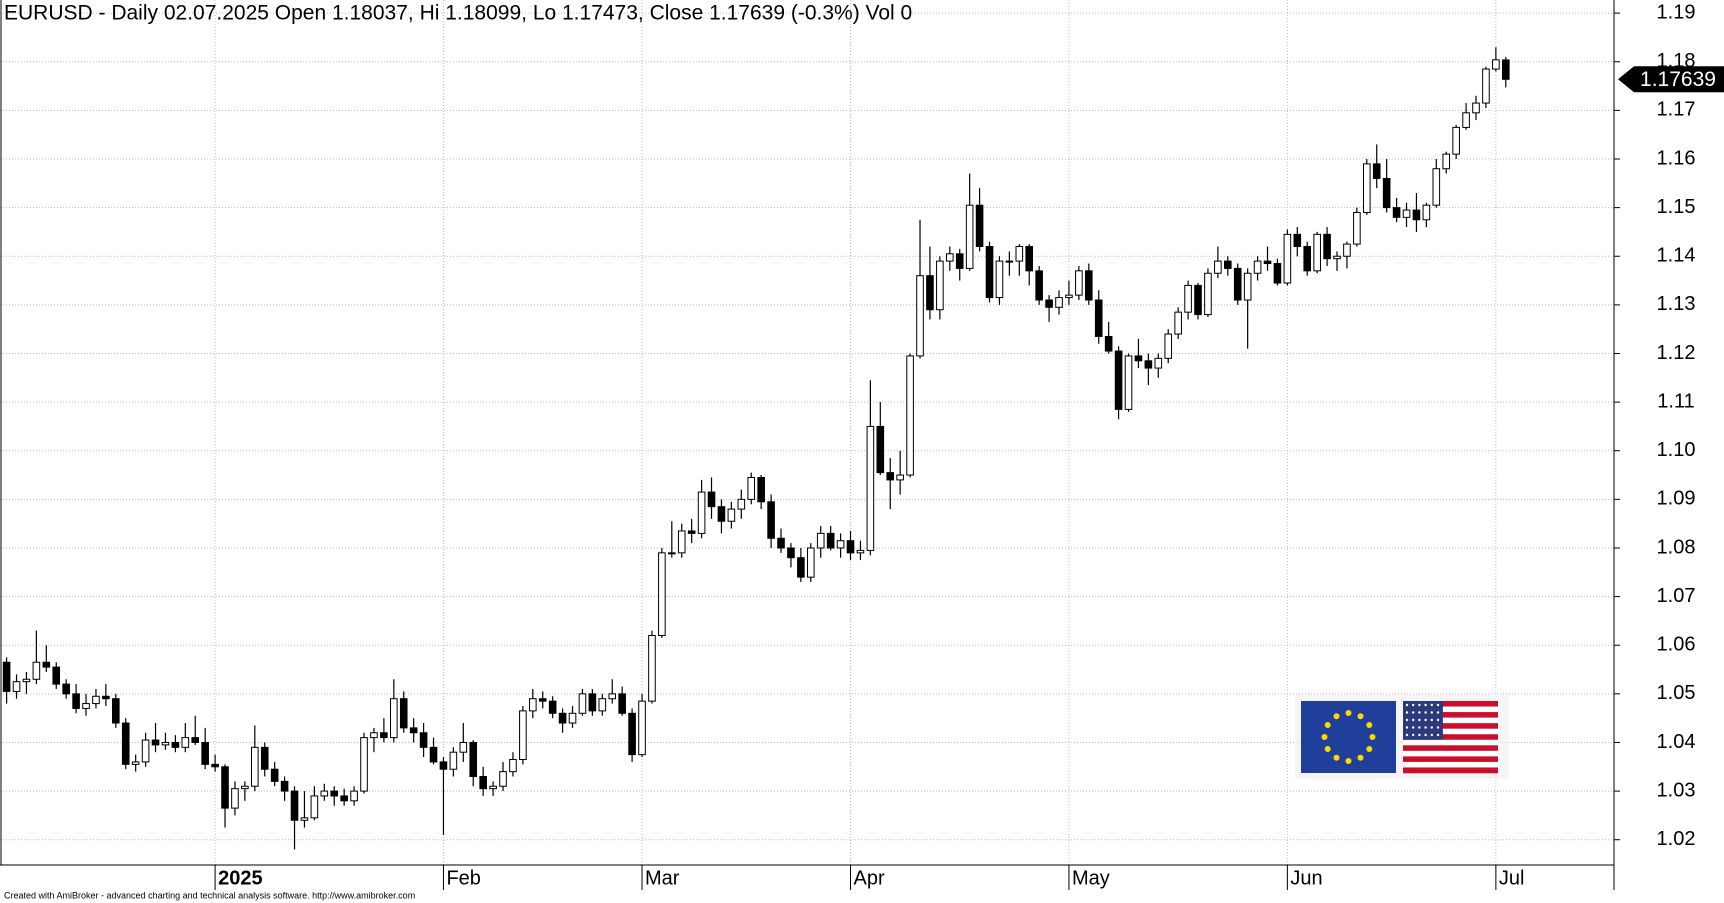 The image size is (1724, 903). What do you see at coordinates (1676, 304) in the screenshot?
I see `y-tick-label: 1.13` at bounding box center [1676, 304].